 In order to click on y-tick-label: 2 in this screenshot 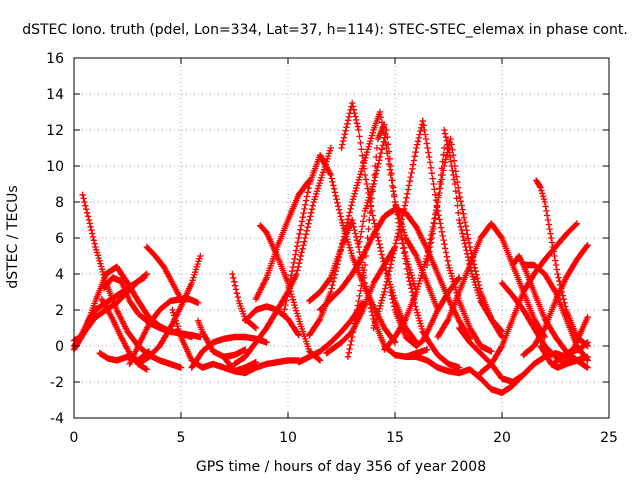, I will do `click(59, 311)`.